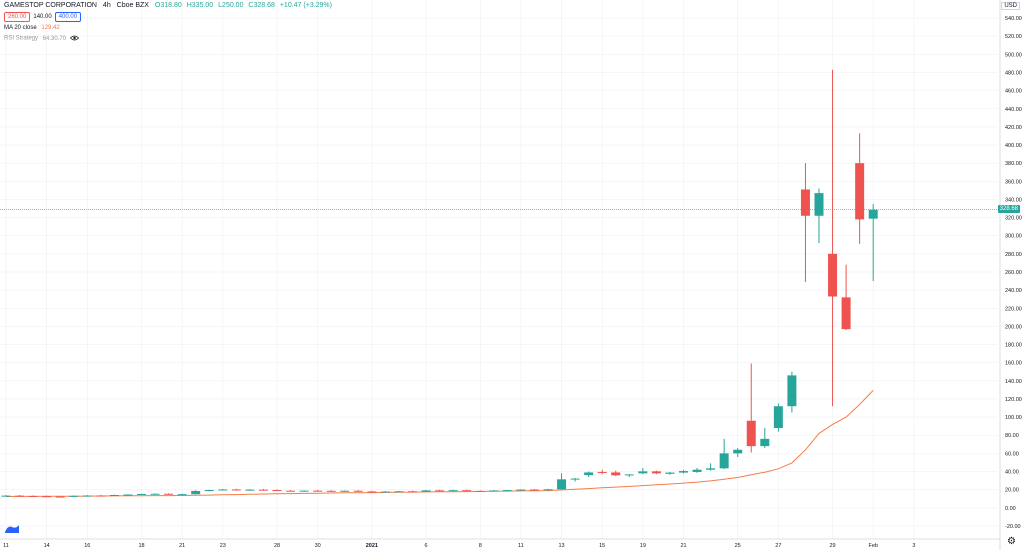  I want to click on y-tick-label: 320.00, so click(1013, 219).